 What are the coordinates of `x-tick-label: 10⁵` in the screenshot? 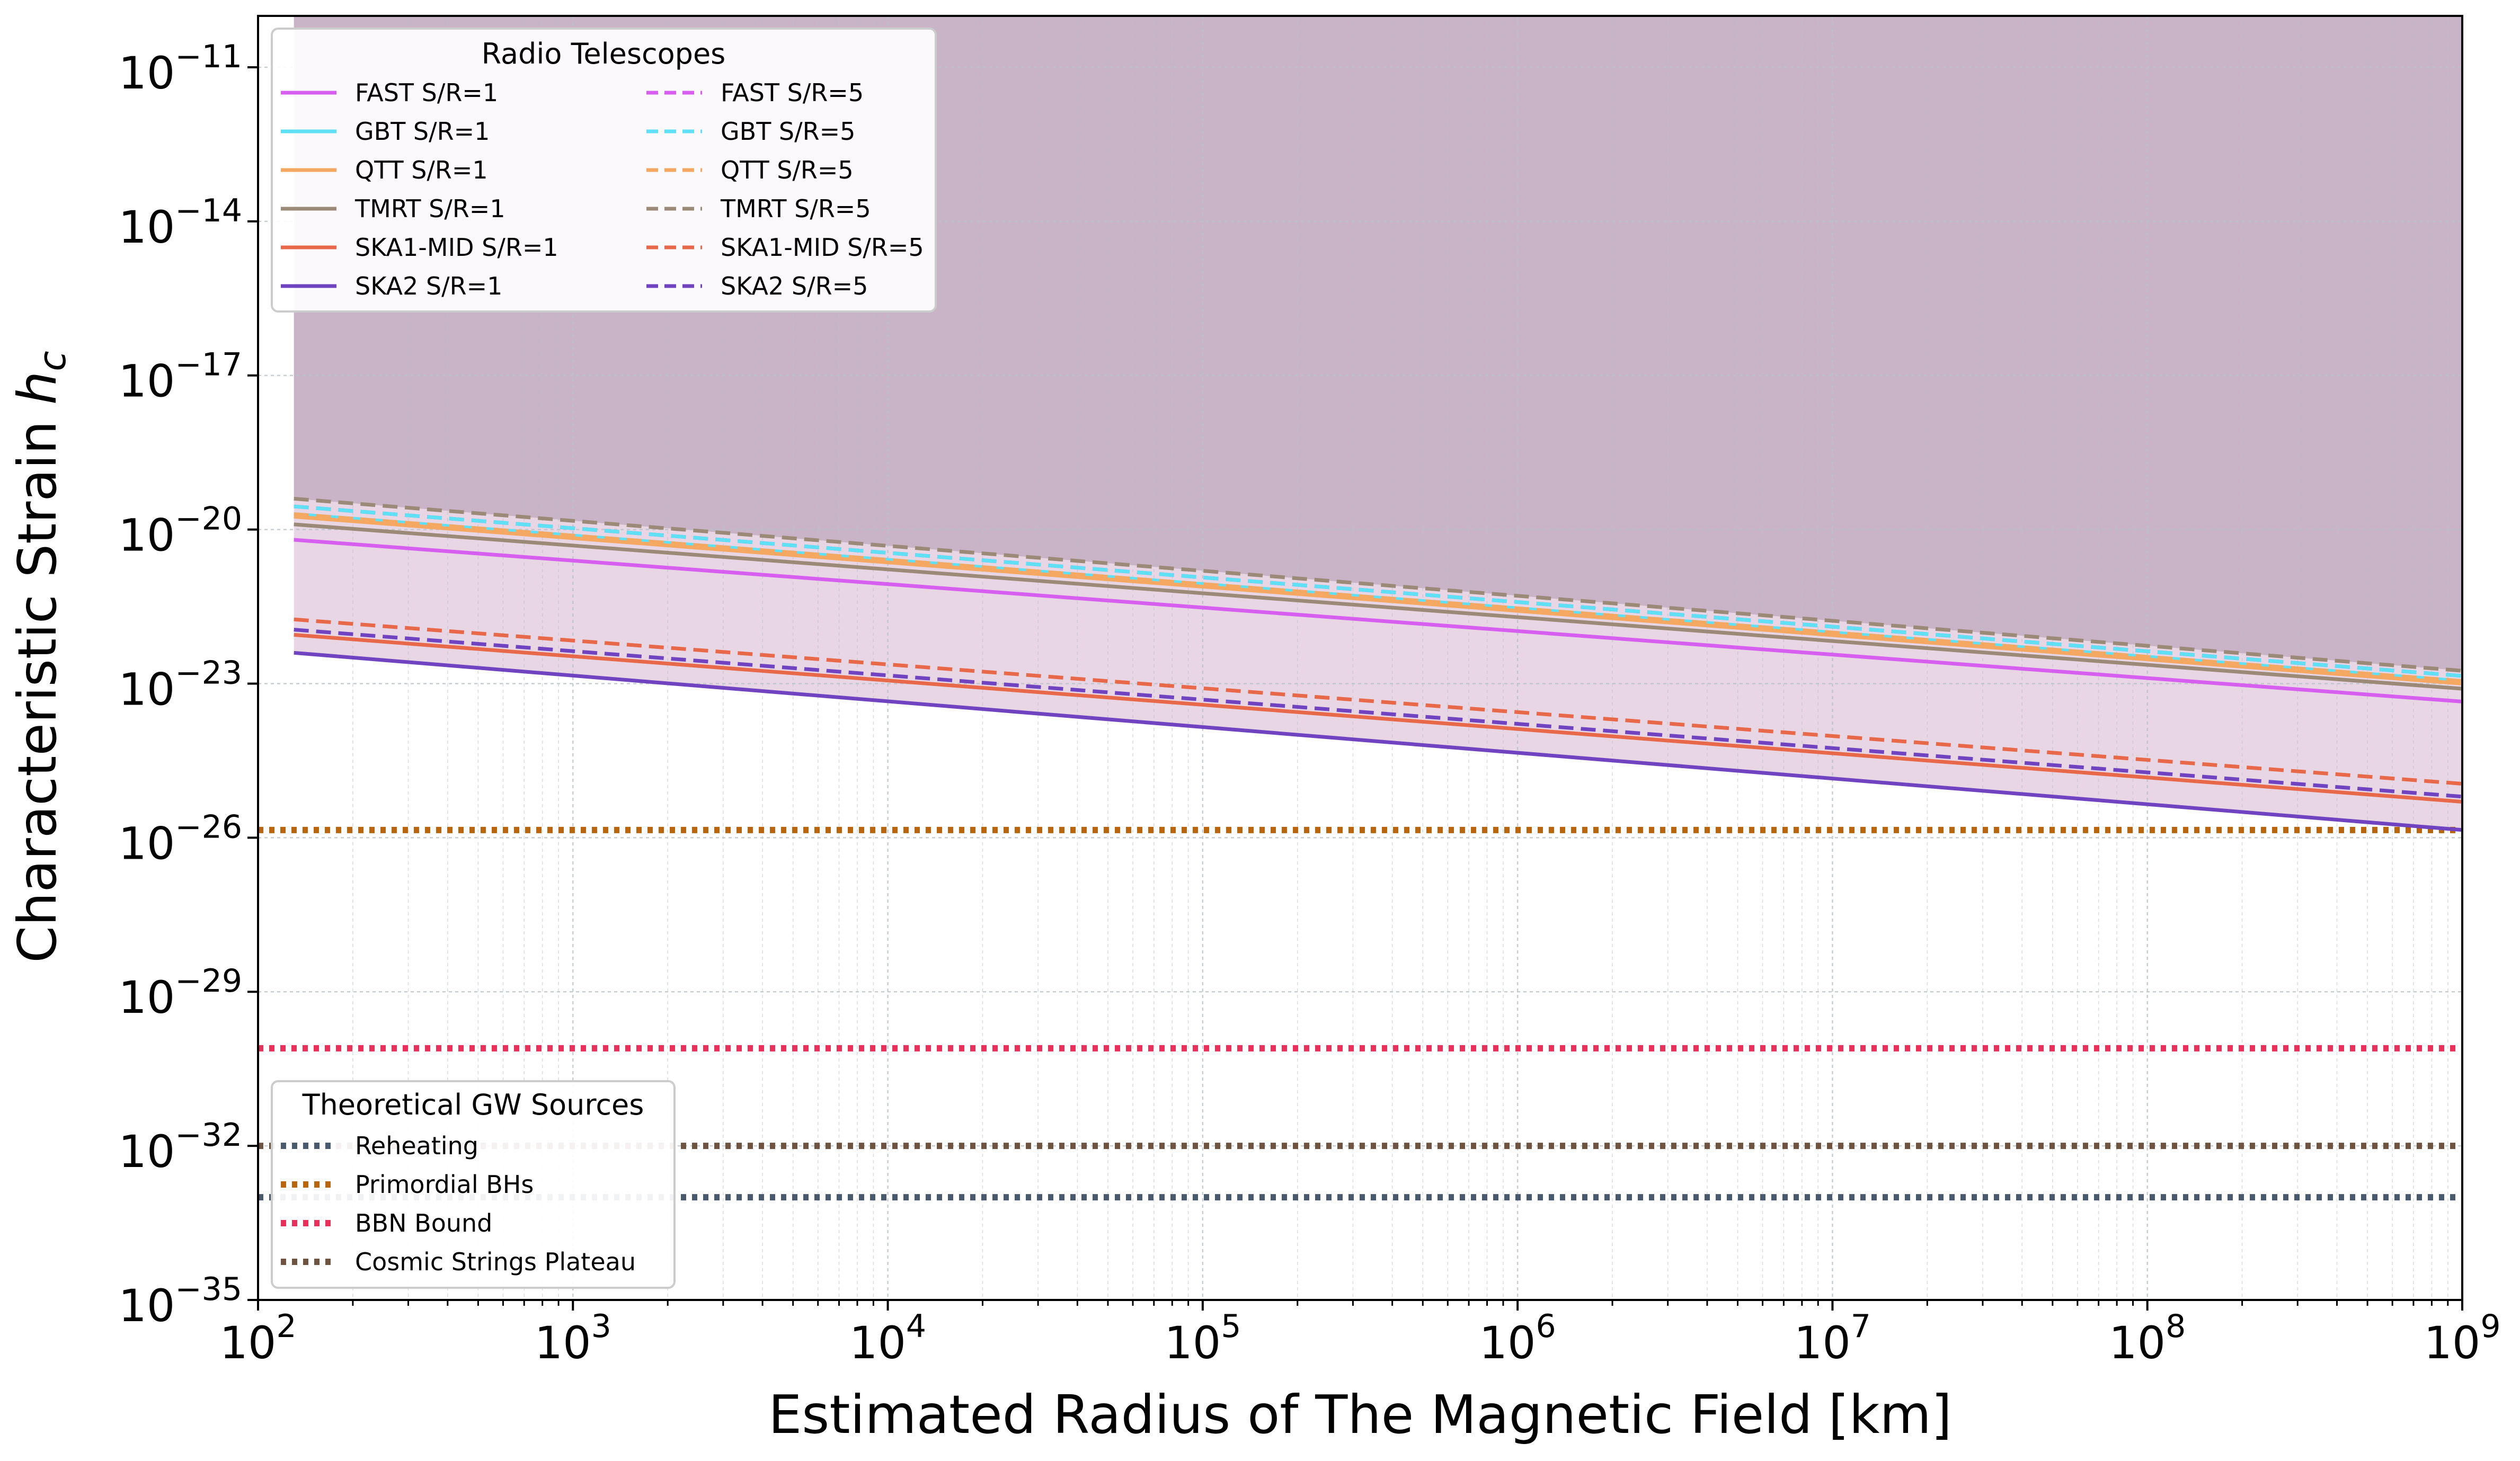 It's located at (1202, 1339).